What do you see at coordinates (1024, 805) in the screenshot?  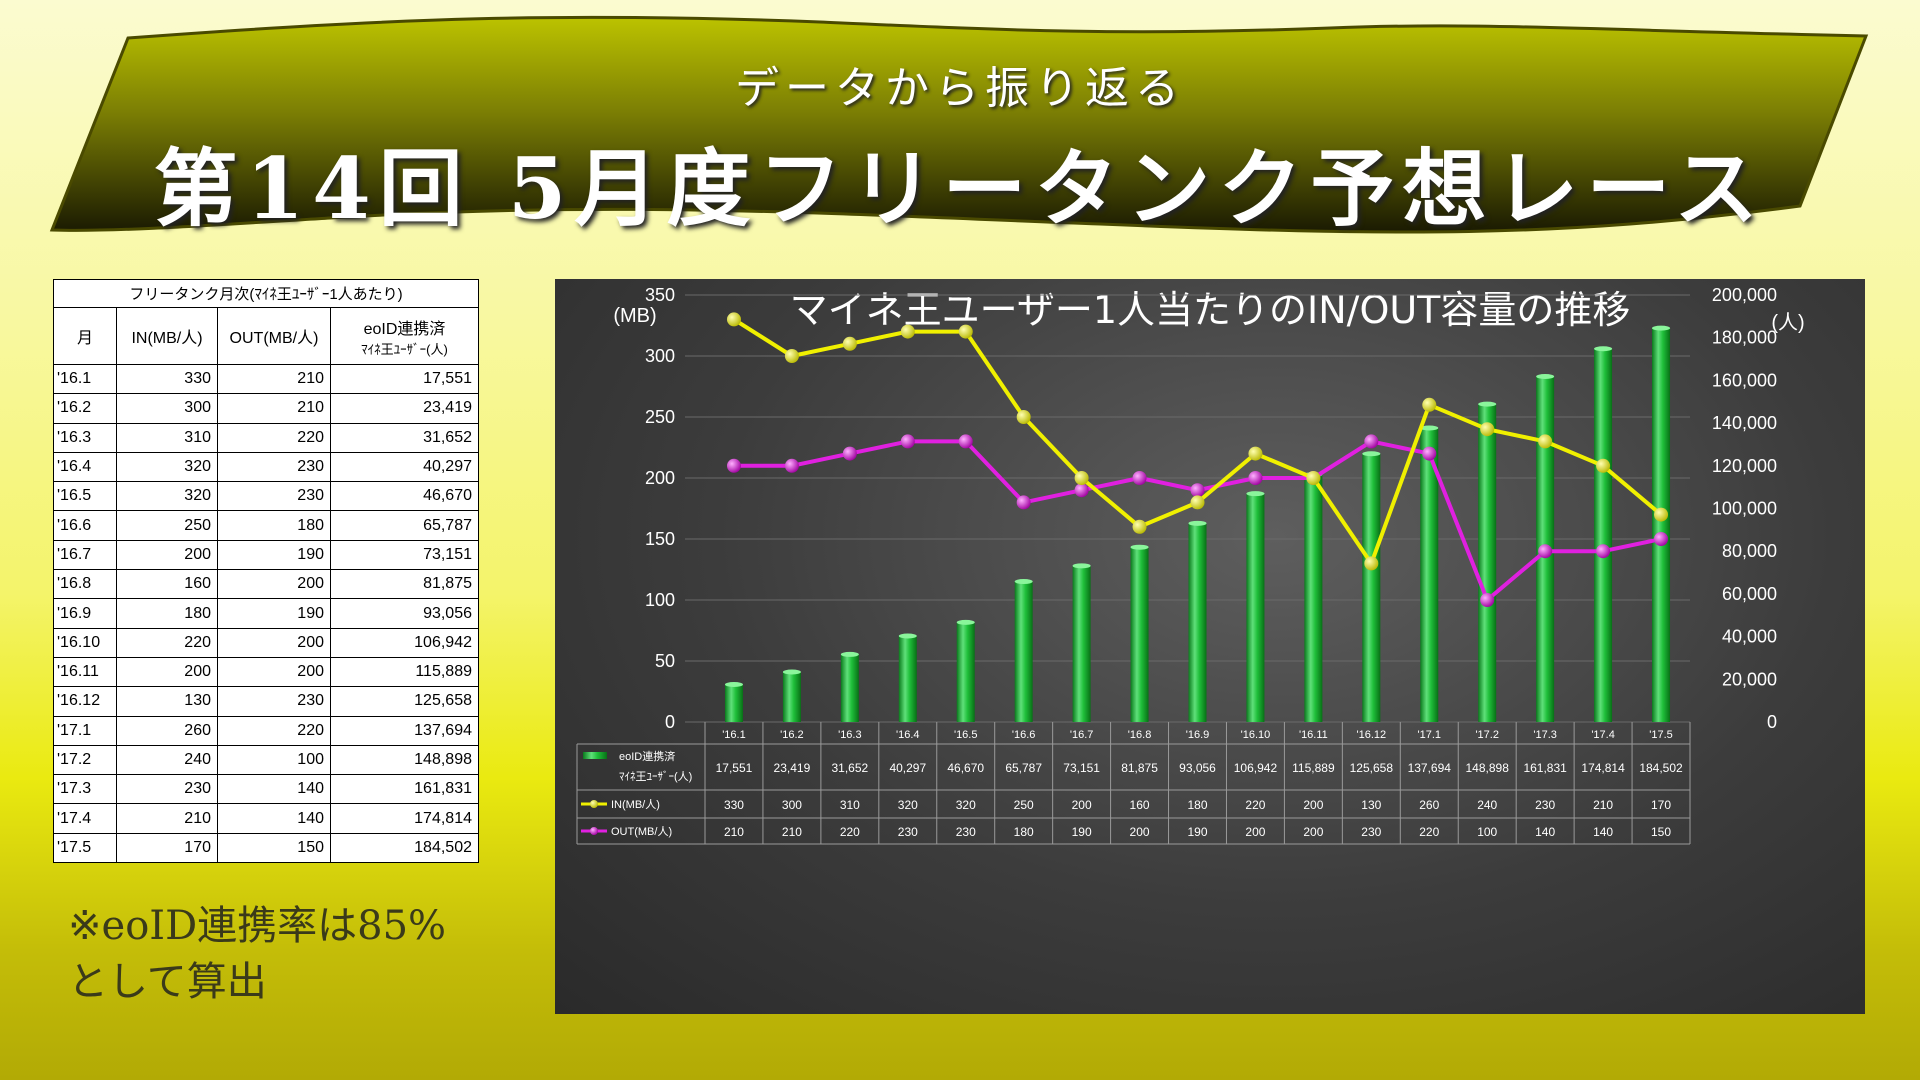 I see `data-label-in: 250` at bounding box center [1024, 805].